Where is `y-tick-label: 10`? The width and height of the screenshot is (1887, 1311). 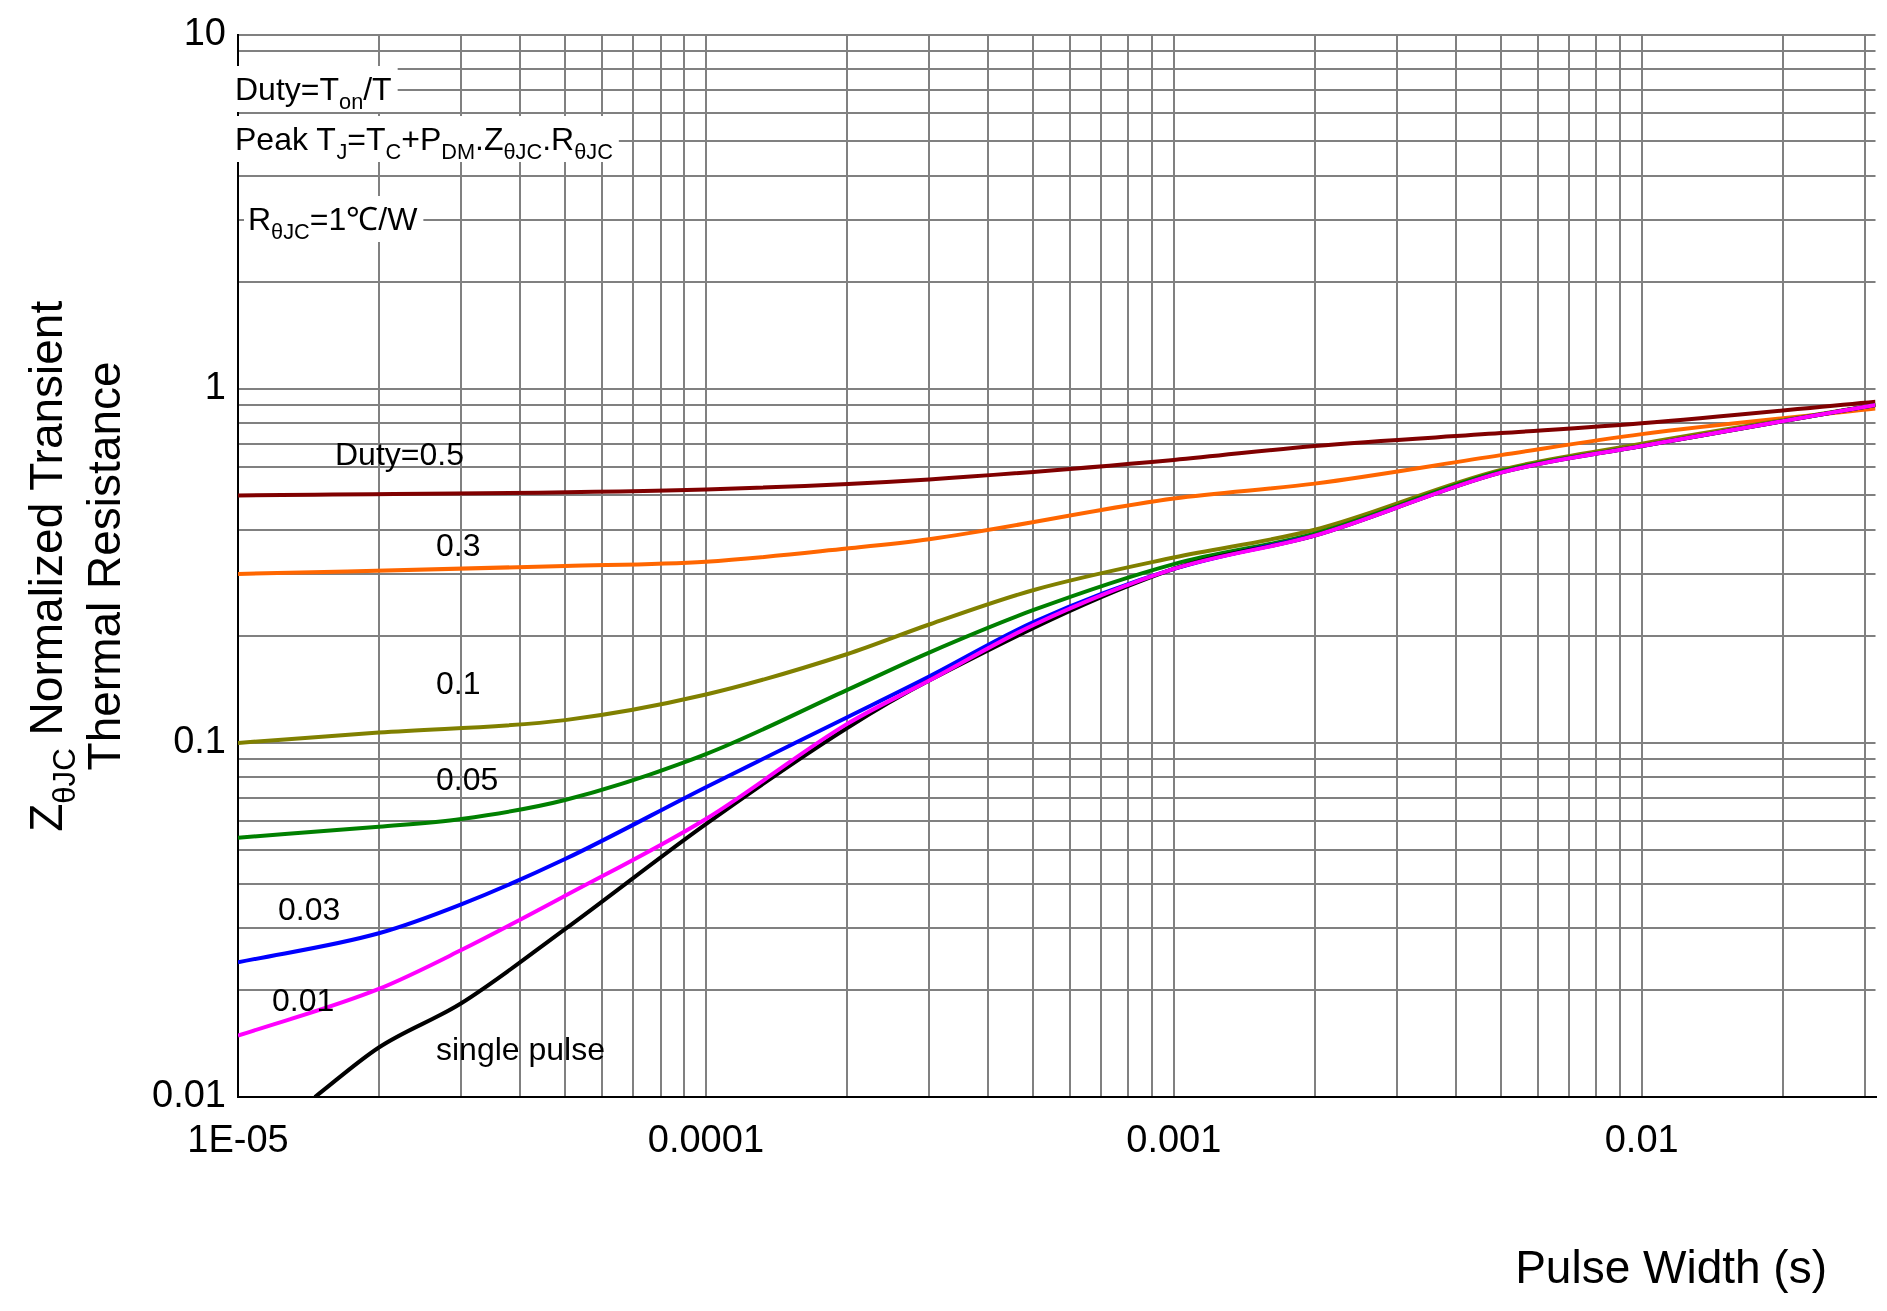
y-tick-label: 10 is located at coordinates (204, 32).